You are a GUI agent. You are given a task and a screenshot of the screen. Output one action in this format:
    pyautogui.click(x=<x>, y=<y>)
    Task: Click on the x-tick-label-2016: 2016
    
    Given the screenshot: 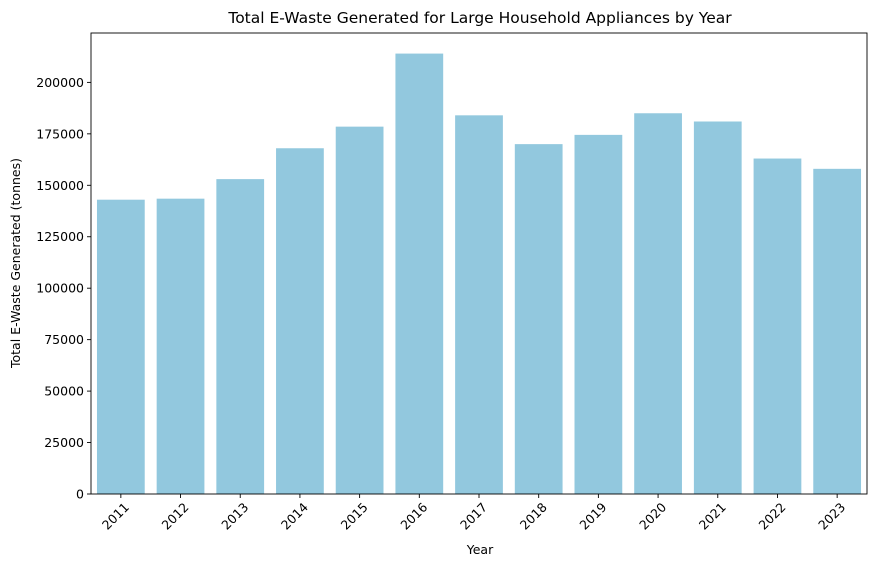 What is the action you would take?
    pyautogui.click(x=413, y=515)
    